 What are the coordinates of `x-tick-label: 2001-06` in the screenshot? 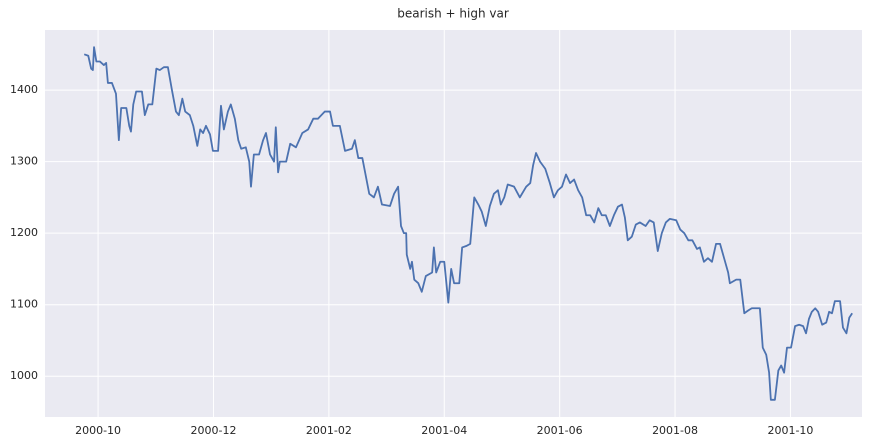 It's located at (560, 430).